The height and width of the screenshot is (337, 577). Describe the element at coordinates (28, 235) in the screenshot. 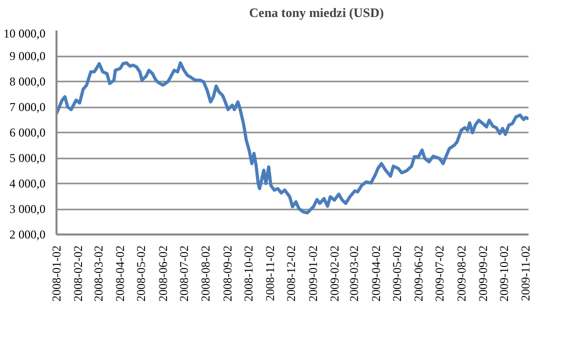

I see `y-tick-label: 2 000,0` at that location.